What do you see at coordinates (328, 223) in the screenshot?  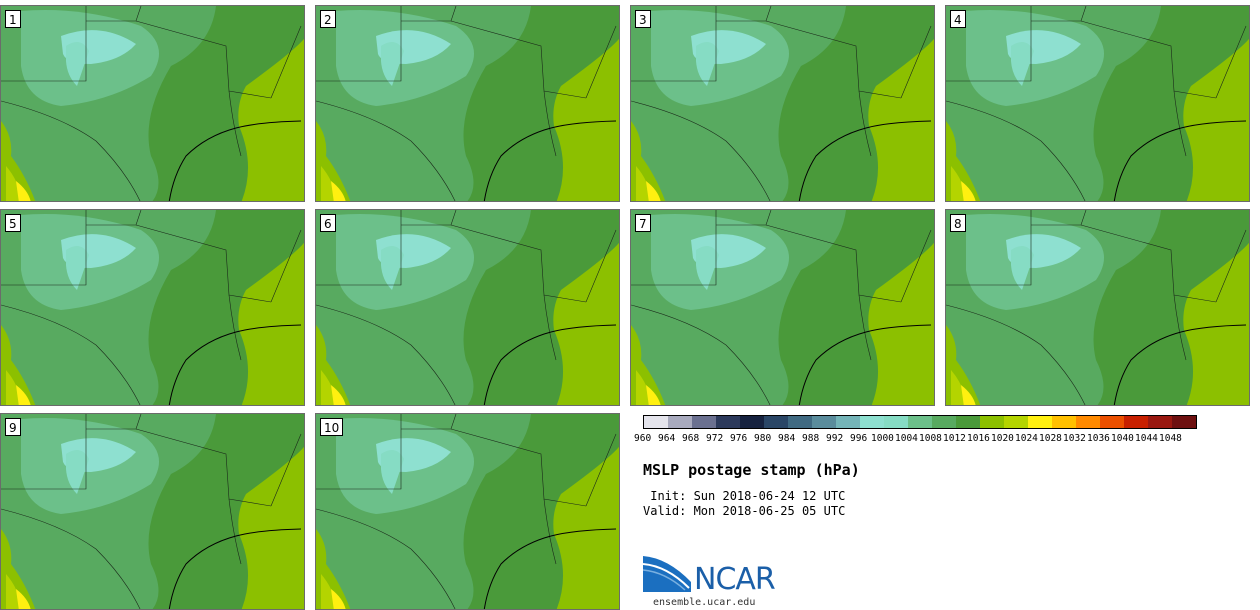 I see `panel-member-label: 6` at bounding box center [328, 223].